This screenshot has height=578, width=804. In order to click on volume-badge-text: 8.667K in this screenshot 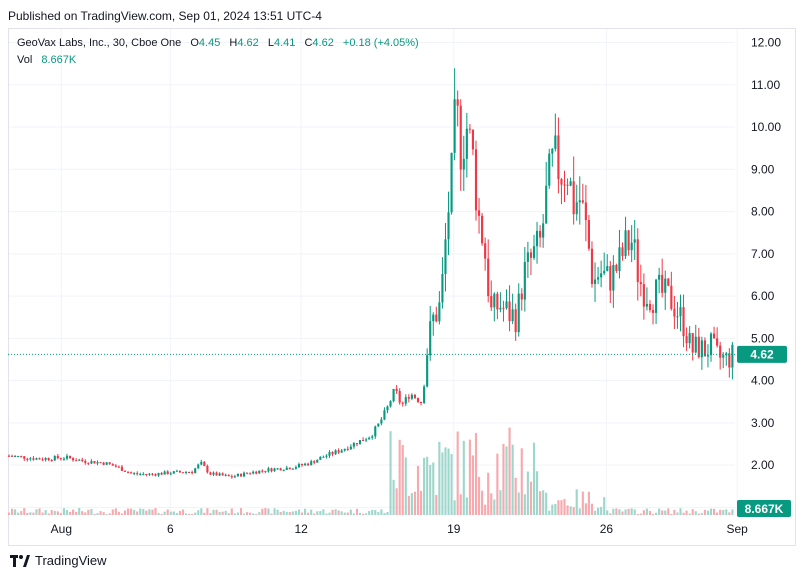, I will do `click(764, 509)`.